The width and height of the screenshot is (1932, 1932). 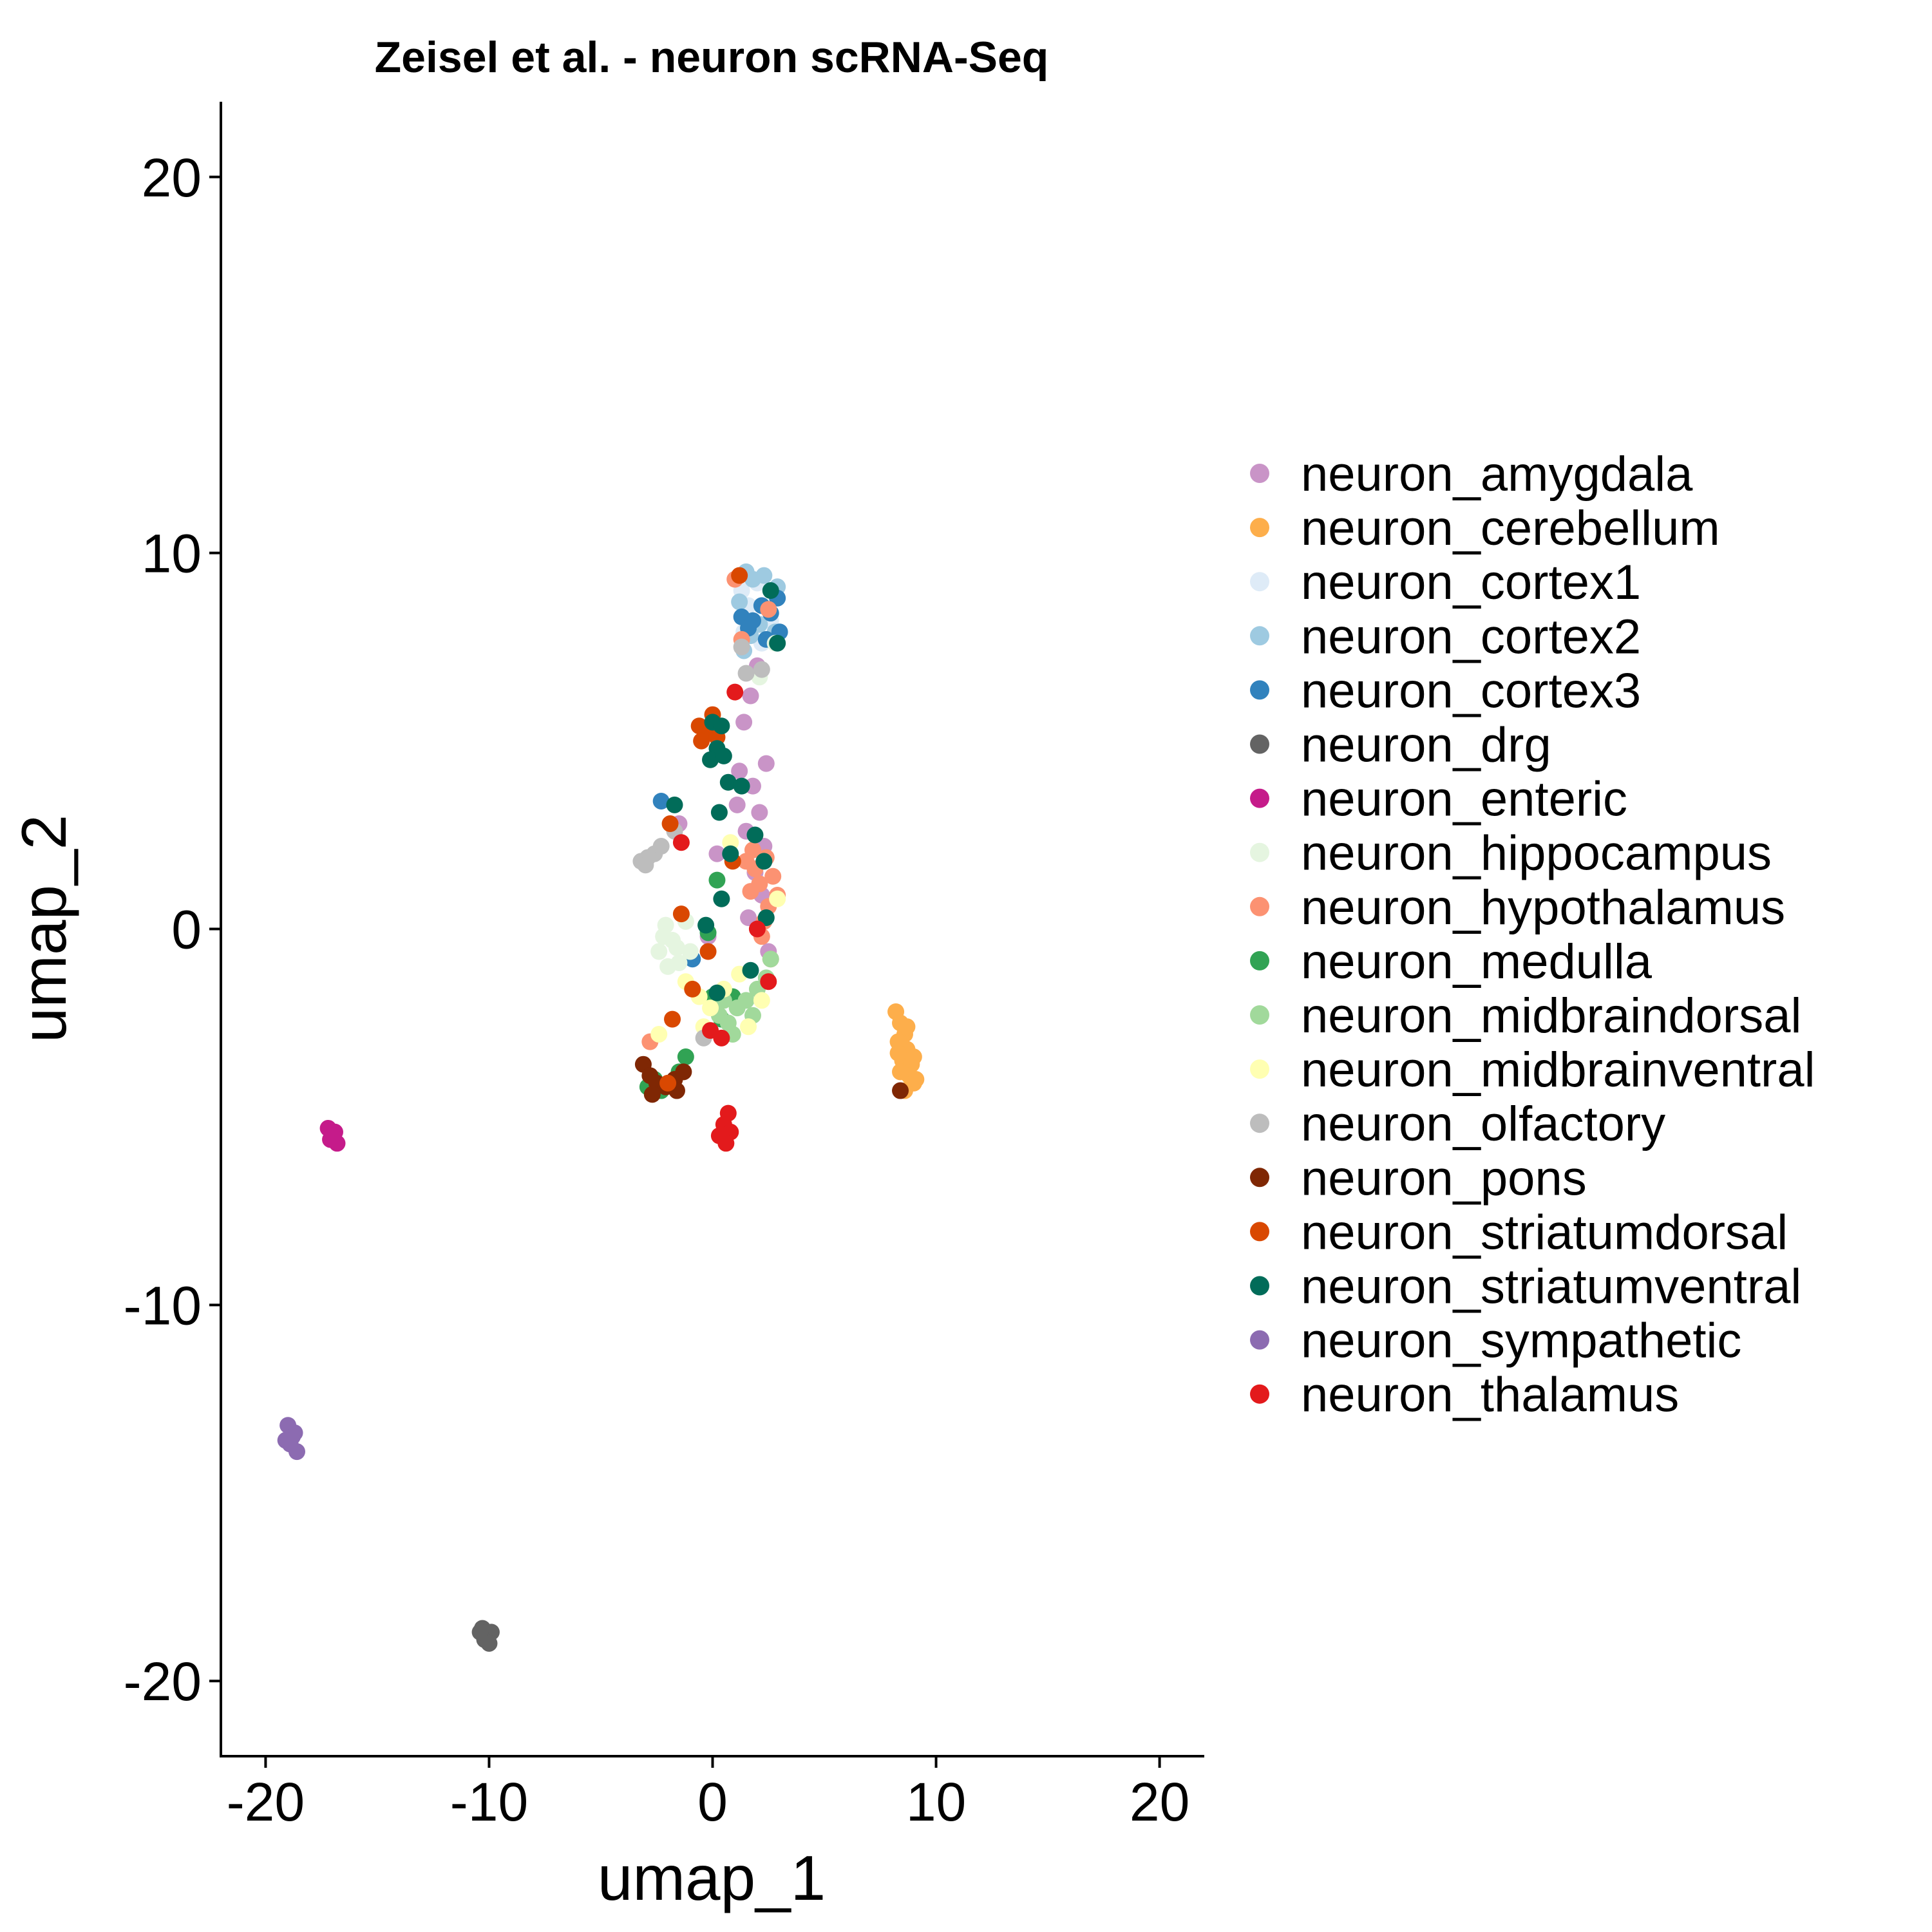 I want to click on series-neuron_striatumventral, so click(x=726, y=791).